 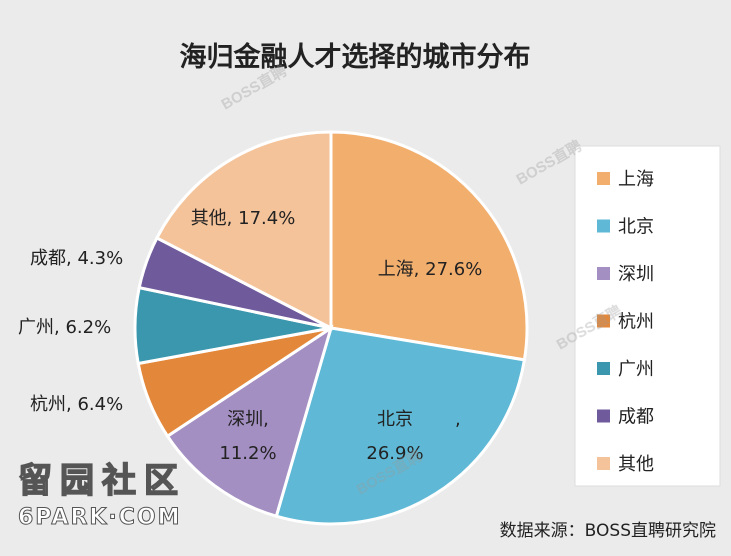 I want to click on legend-label-guangzhou: 广州, so click(x=636, y=369).